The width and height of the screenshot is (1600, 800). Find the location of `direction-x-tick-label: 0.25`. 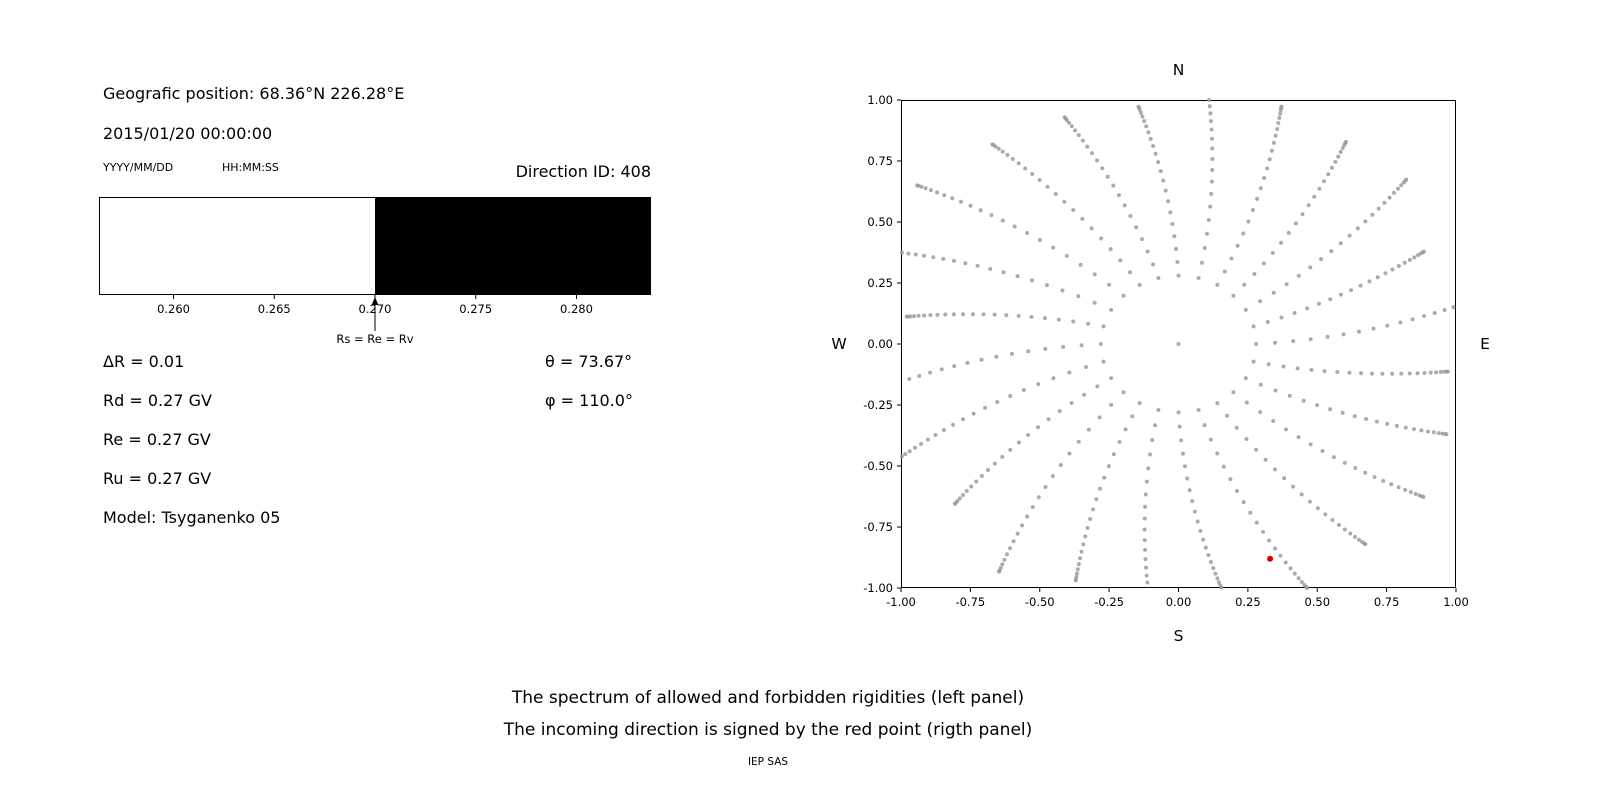

direction-x-tick-label: 0.25 is located at coordinates (1248, 602).